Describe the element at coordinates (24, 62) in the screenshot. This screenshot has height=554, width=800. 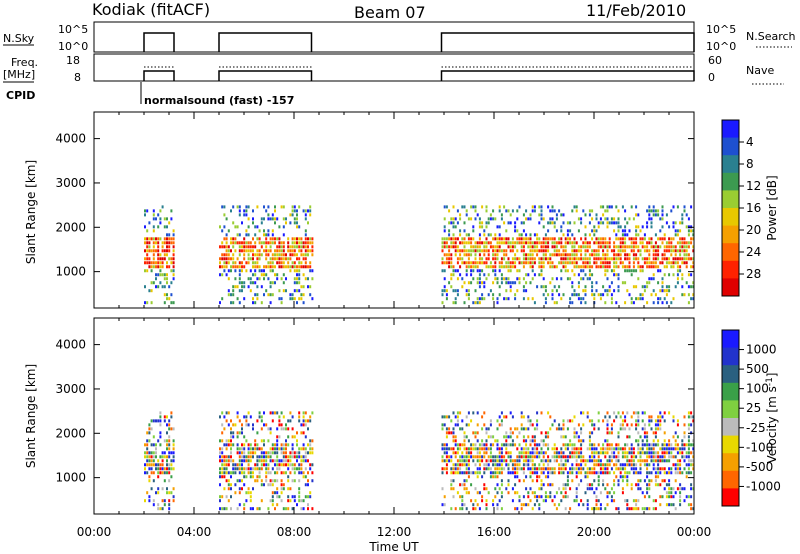
I see `freq-label: Freq.` at that location.